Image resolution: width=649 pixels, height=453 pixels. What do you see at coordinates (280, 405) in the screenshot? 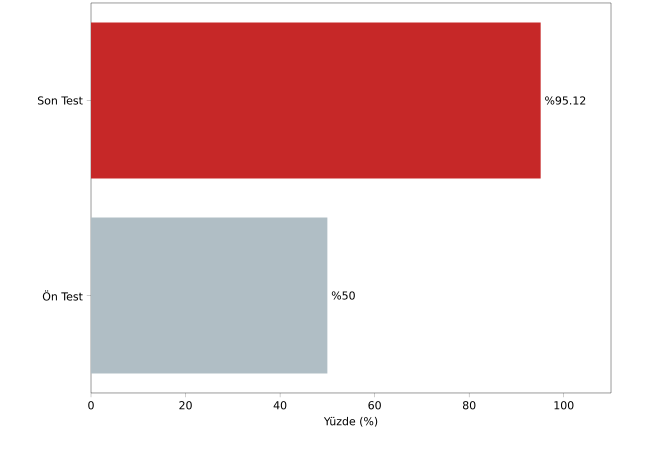
I see `x-tick-label: 40` at bounding box center [280, 405].